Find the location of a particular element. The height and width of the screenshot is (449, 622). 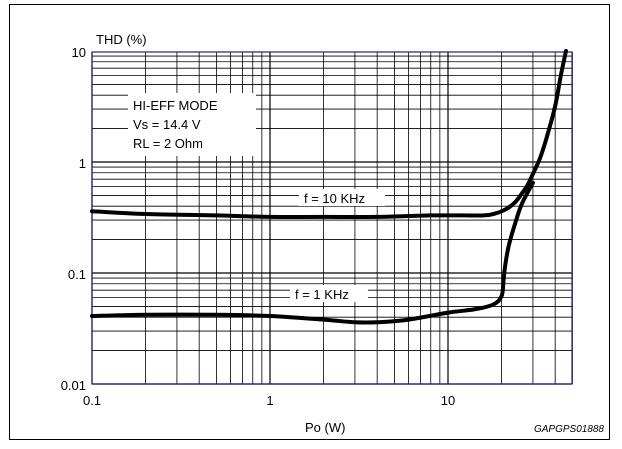

label-1khz-bg is located at coordinates (329, 293).